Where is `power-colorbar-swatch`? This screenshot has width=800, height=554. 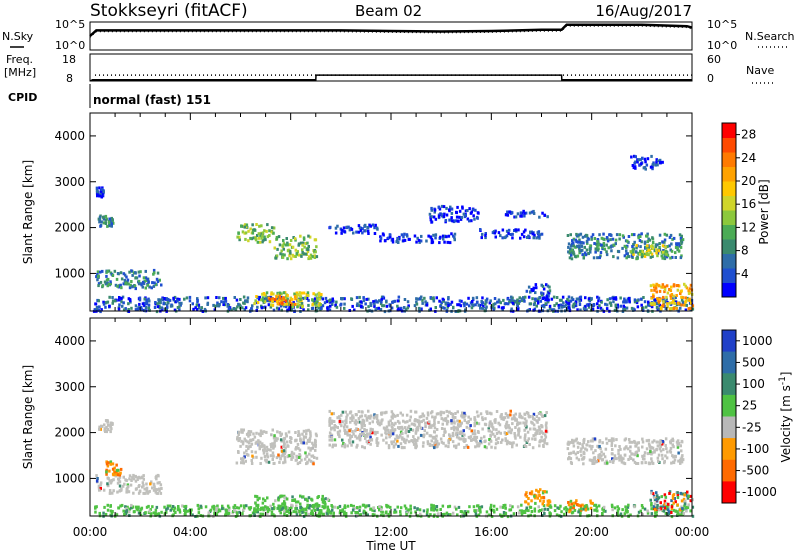
power-colorbar-swatch is located at coordinates (729, 275).